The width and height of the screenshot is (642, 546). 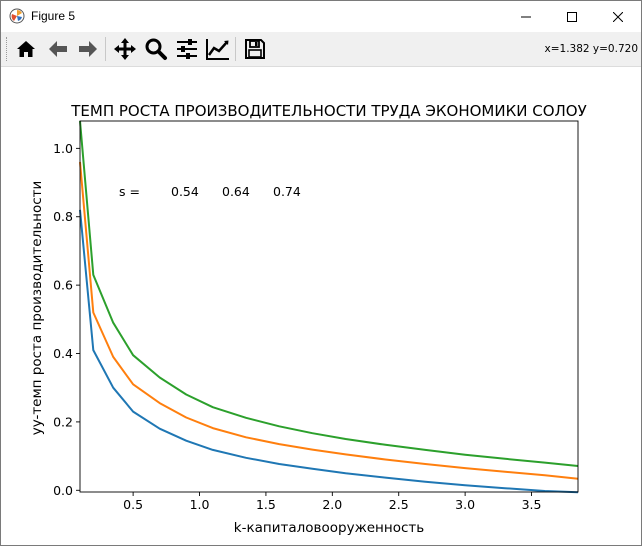 I want to click on window-title: Figure 5, so click(x=53, y=16).